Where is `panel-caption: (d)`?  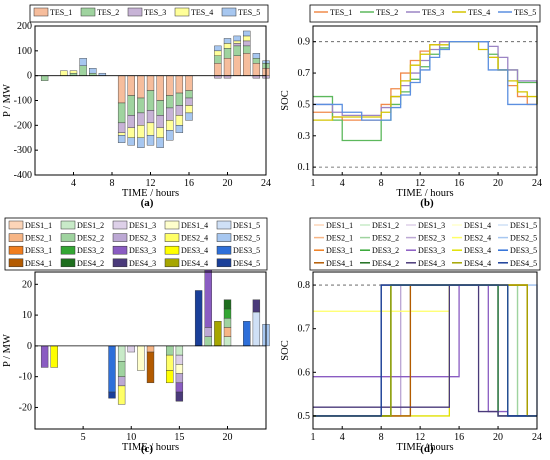 panel-caption: (d) is located at coordinates (427, 449).